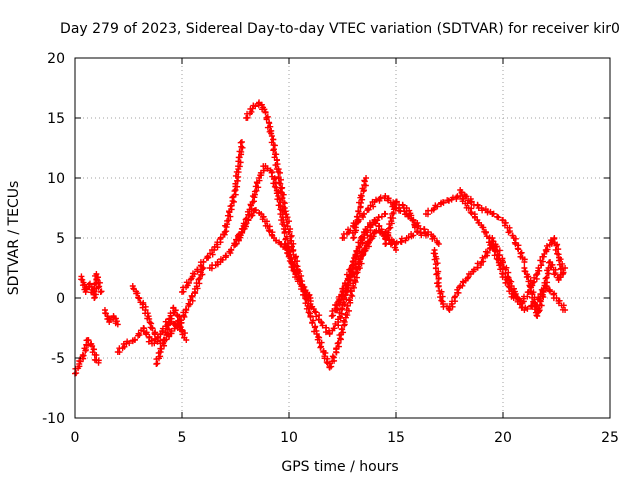  What do you see at coordinates (14, 238) in the screenshot?
I see `y-axis-label: SDTVAR / TECUs` at bounding box center [14, 238].